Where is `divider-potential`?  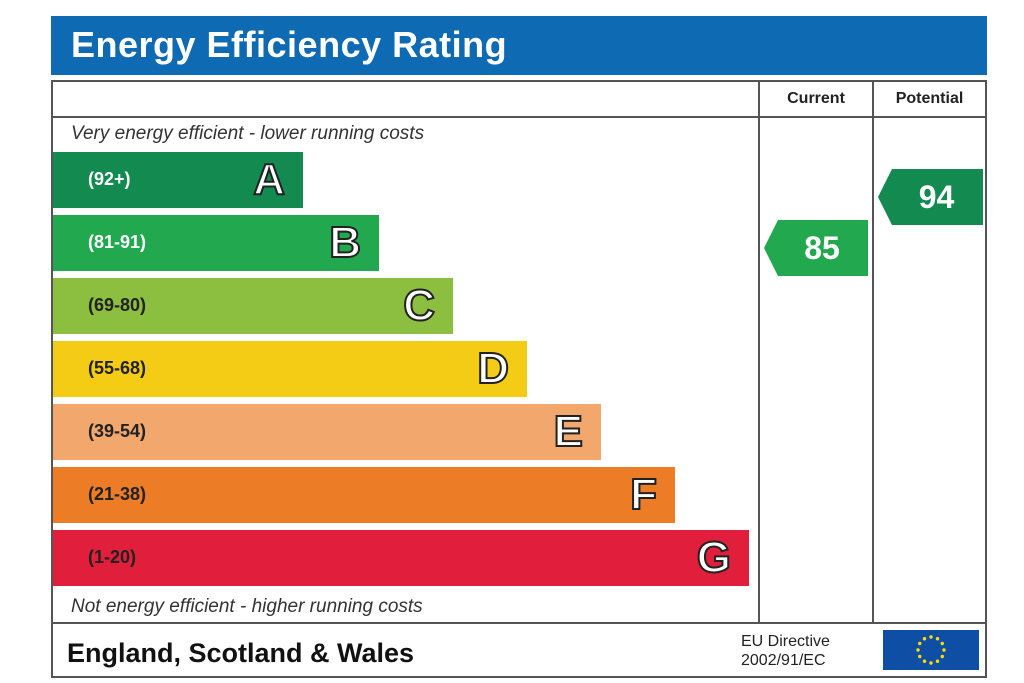 divider-potential is located at coordinates (873, 353).